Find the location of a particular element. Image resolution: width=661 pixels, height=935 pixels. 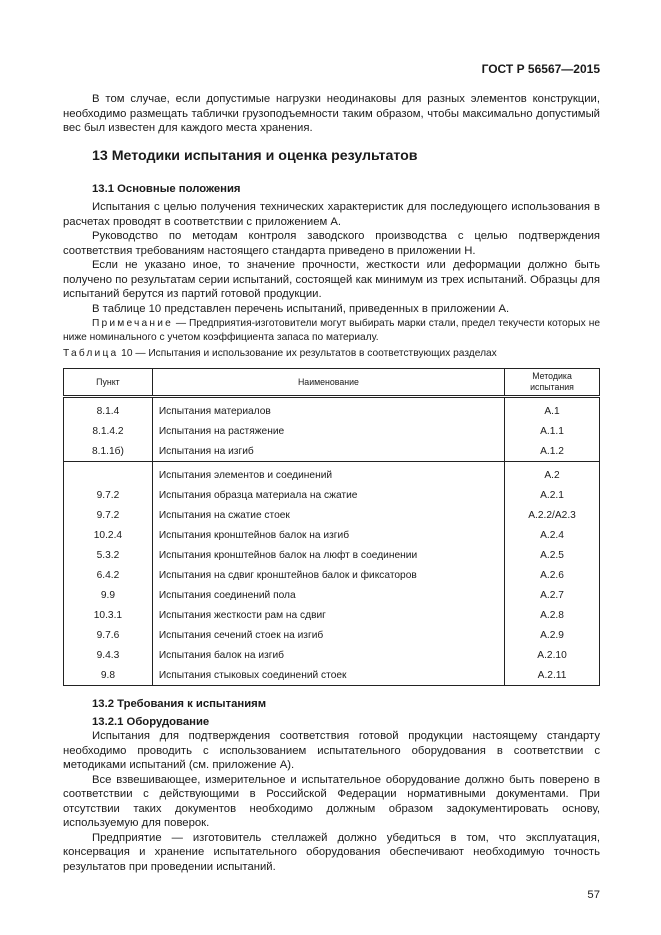

punkt-cell: 8.1.1б) is located at coordinates (108, 451).